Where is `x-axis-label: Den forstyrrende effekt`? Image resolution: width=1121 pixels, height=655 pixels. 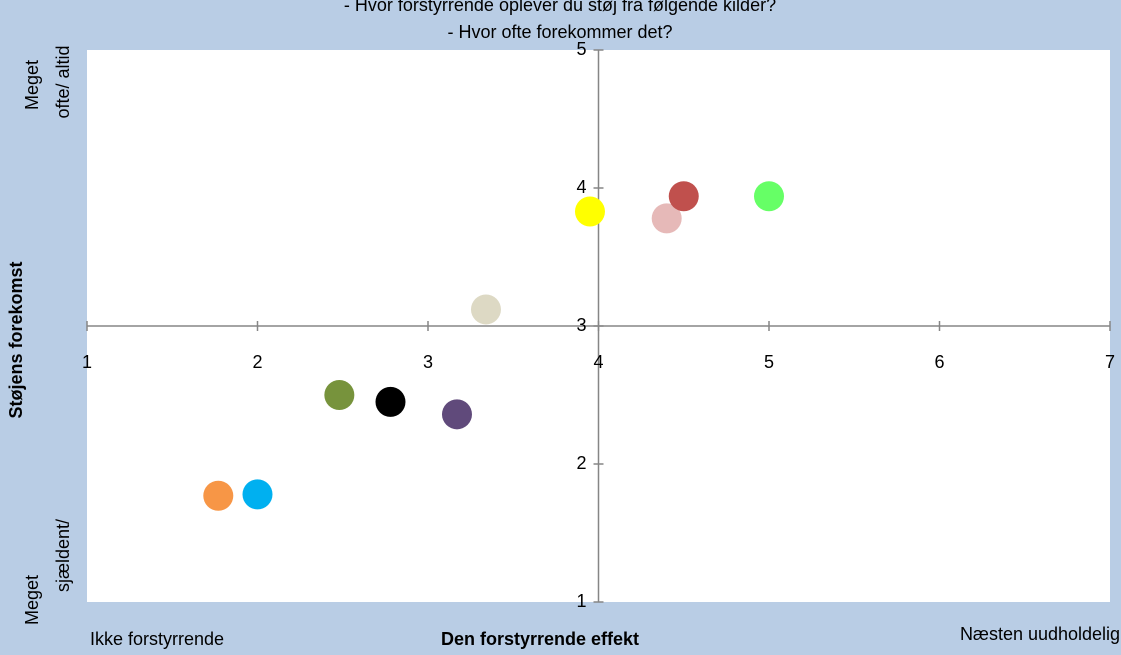 x-axis-label: Den forstyrrende effekt is located at coordinates (540, 639).